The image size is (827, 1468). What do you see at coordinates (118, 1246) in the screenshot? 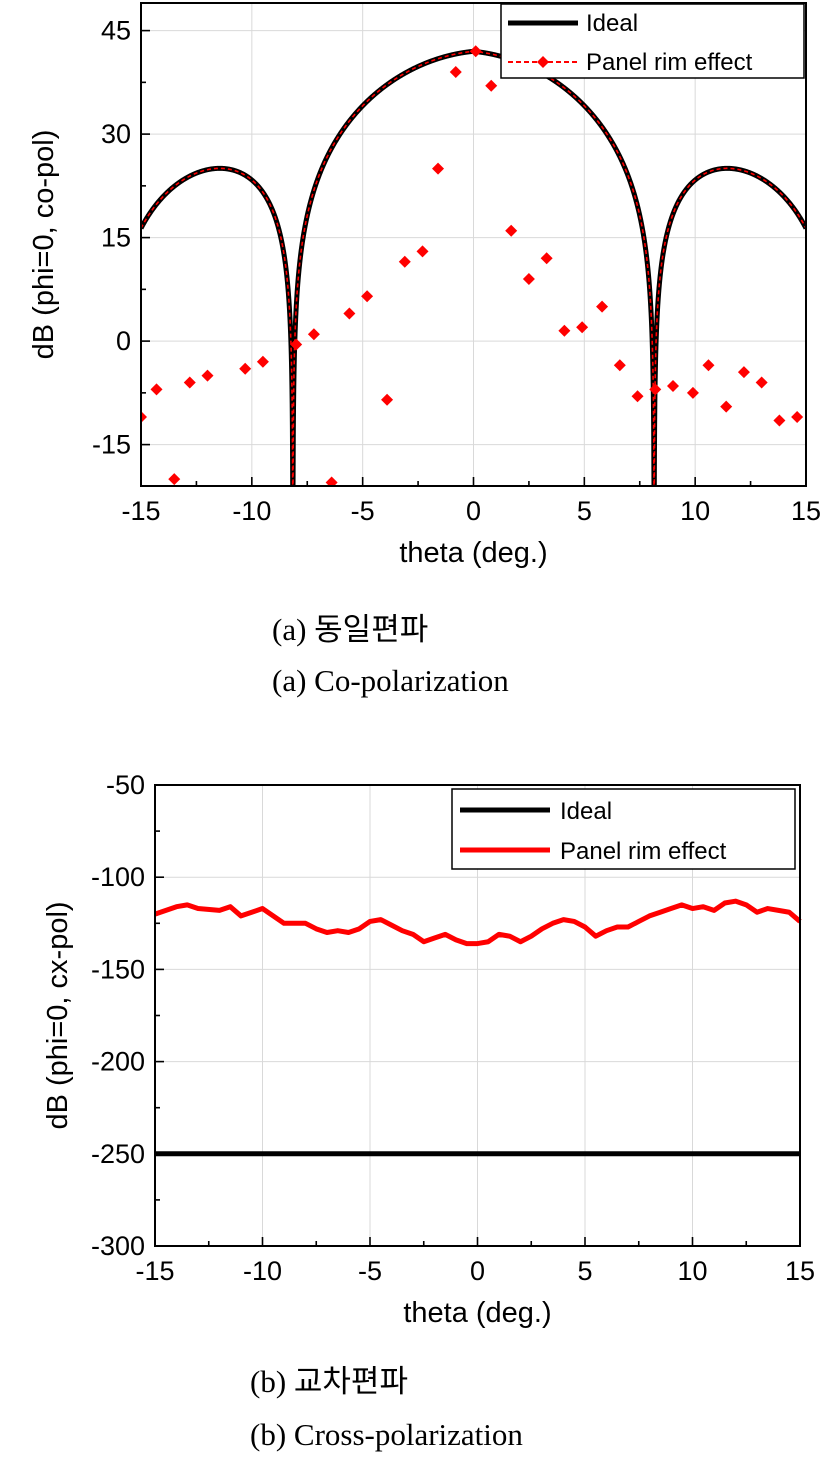
I see `y-tick-label: -300` at bounding box center [118, 1246].